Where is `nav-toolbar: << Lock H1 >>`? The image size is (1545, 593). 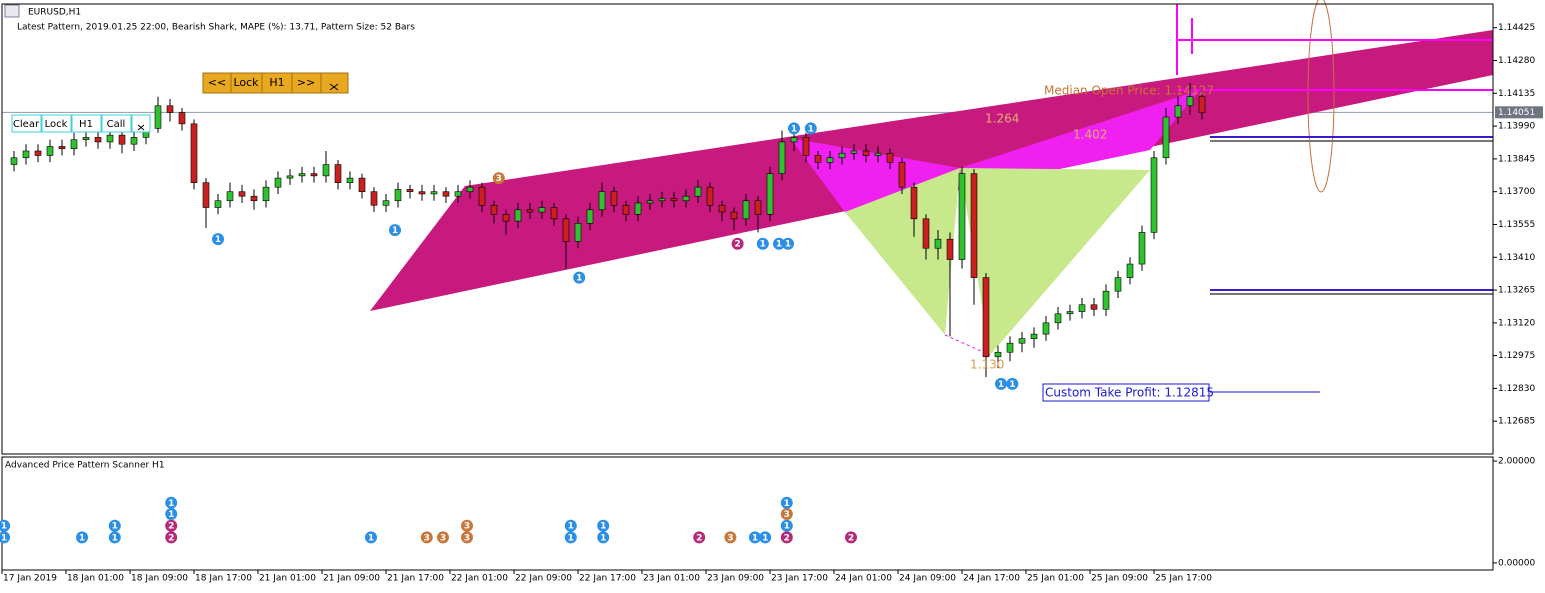
nav-toolbar: << Lock H1 >> is located at coordinates (275, 83).